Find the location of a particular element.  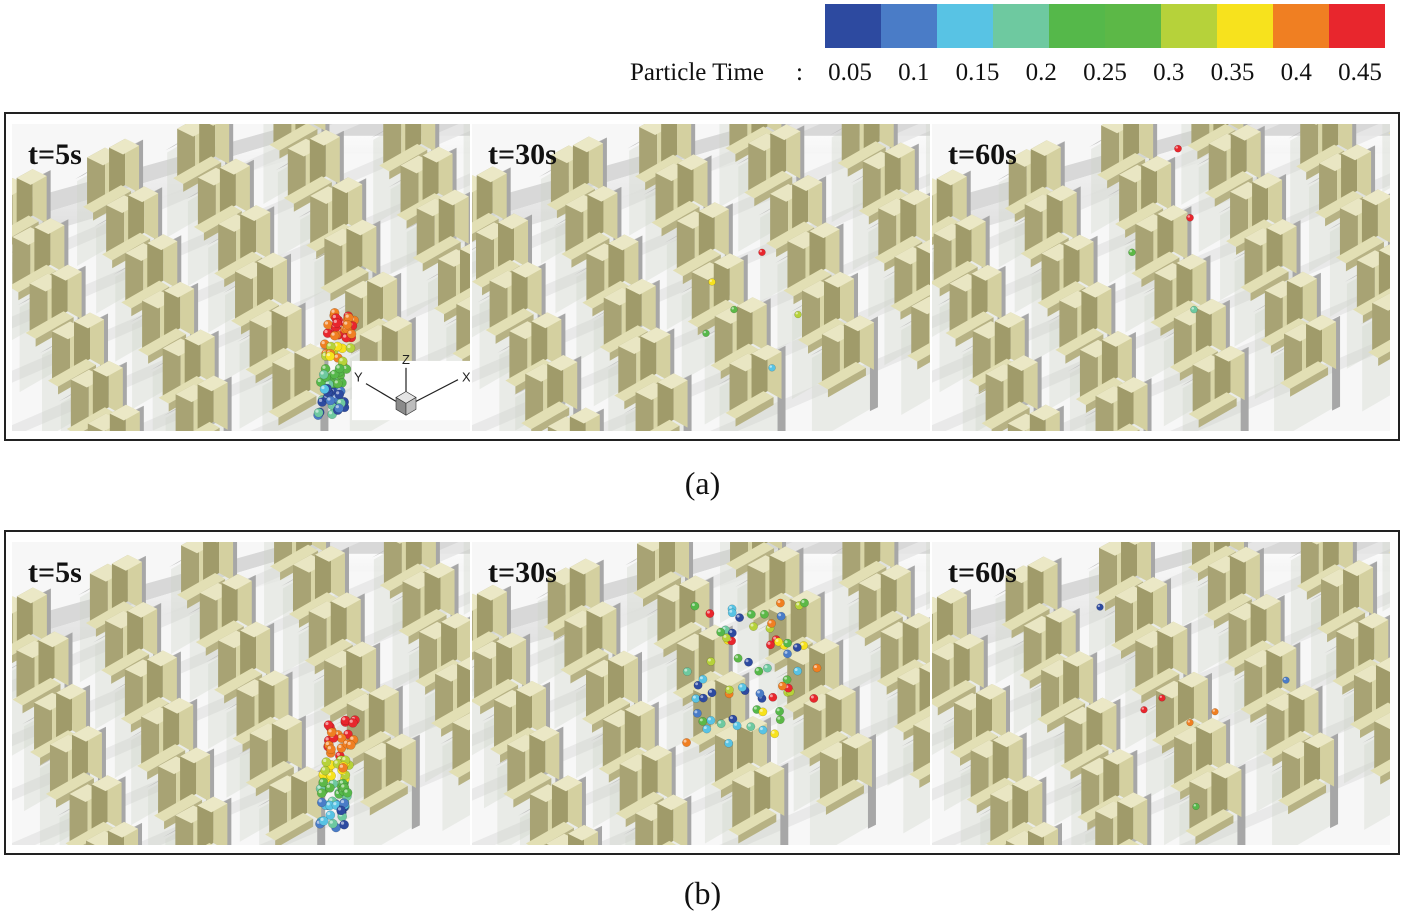

x-axis-line is located at coordinates (437, 390).